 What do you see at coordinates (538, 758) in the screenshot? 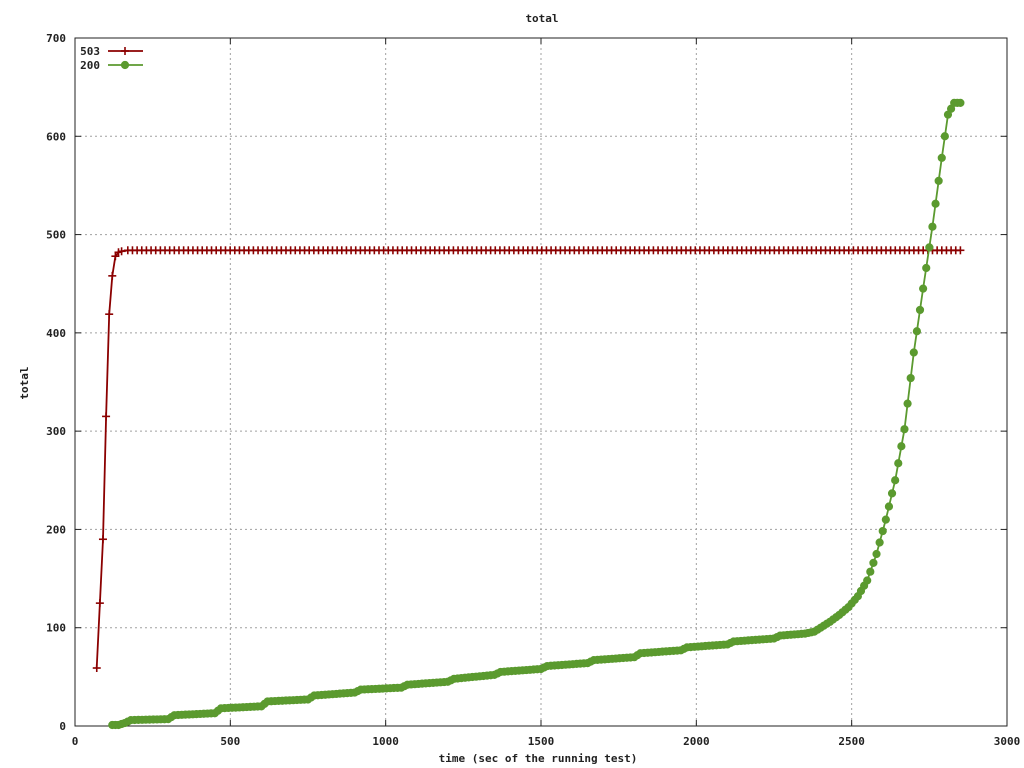
I see `x-axis-label: time (sec of the running test)` at bounding box center [538, 758].